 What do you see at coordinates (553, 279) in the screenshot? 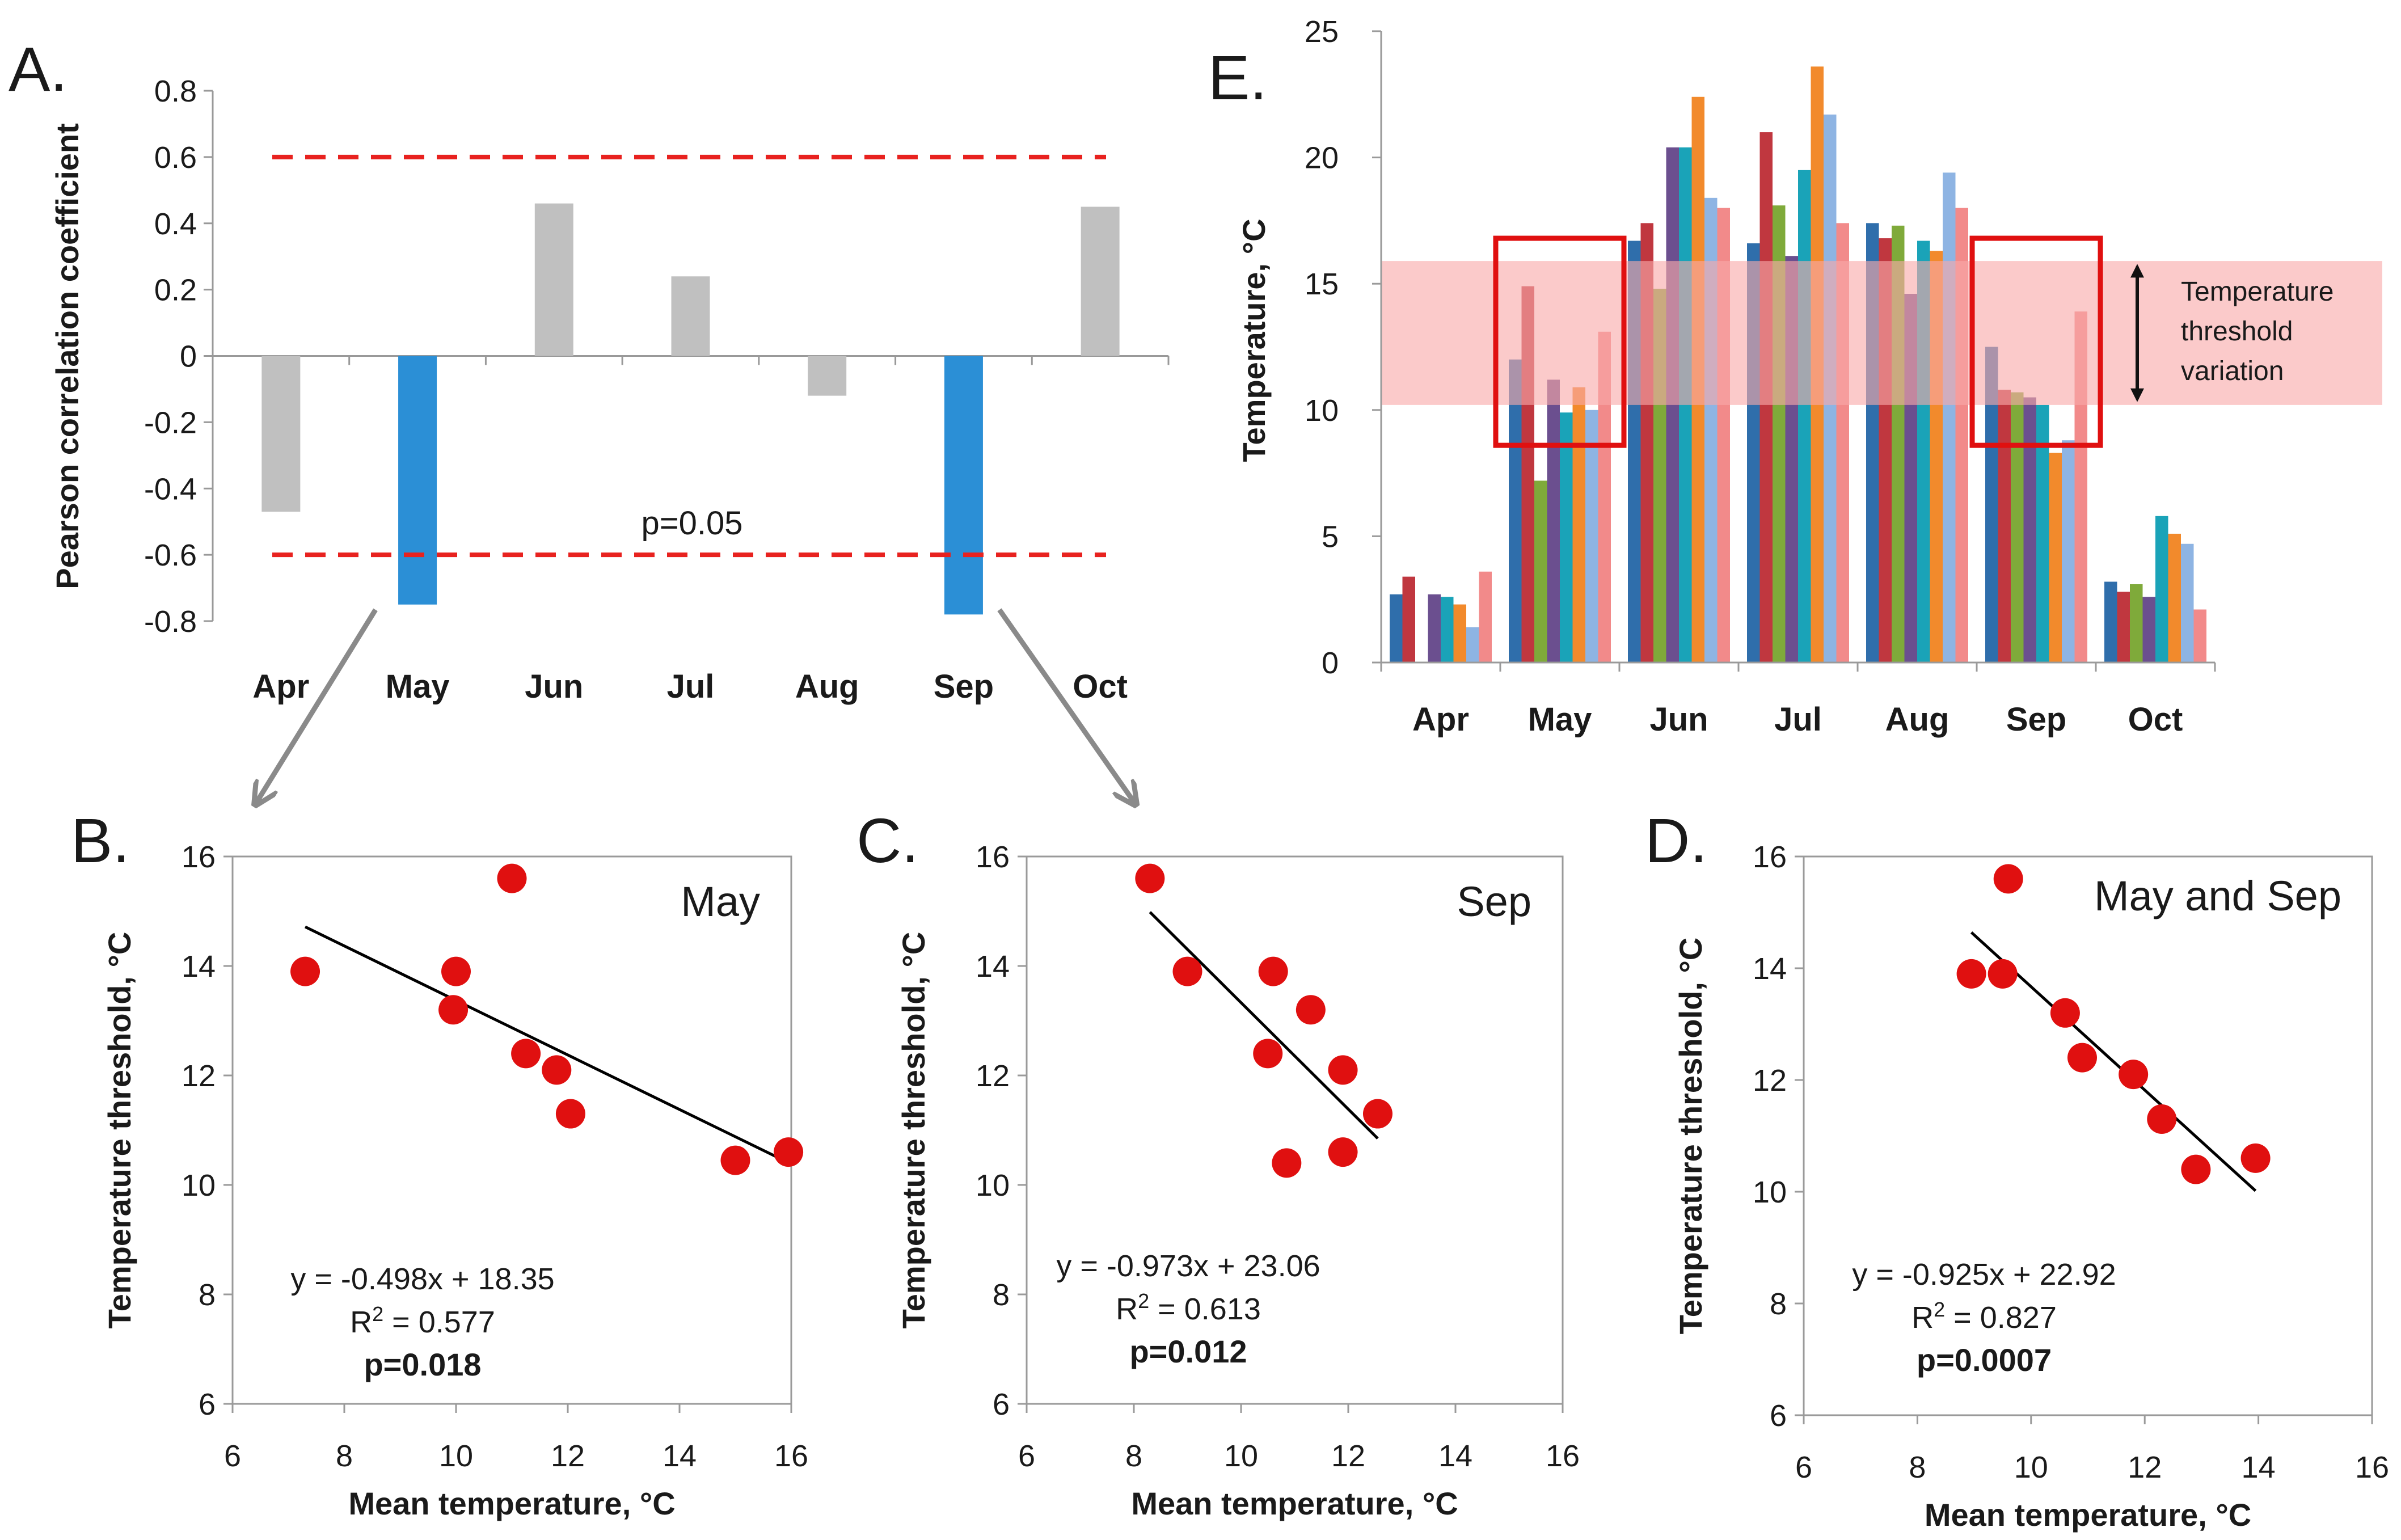
I see `correlation-bar-jun` at bounding box center [553, 279].